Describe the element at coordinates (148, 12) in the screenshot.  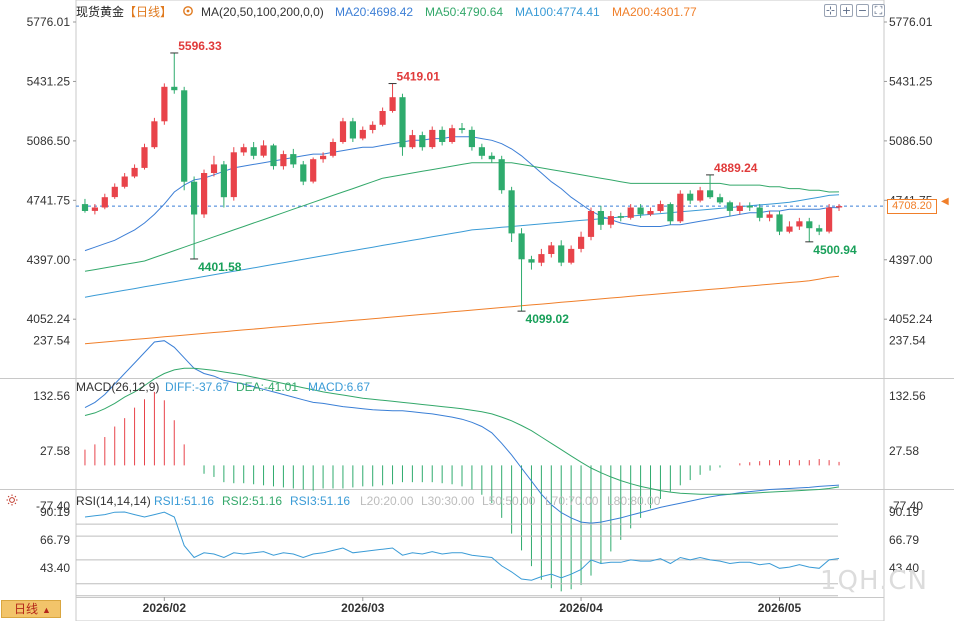
I see `period-tag: 【日线】` at that location.